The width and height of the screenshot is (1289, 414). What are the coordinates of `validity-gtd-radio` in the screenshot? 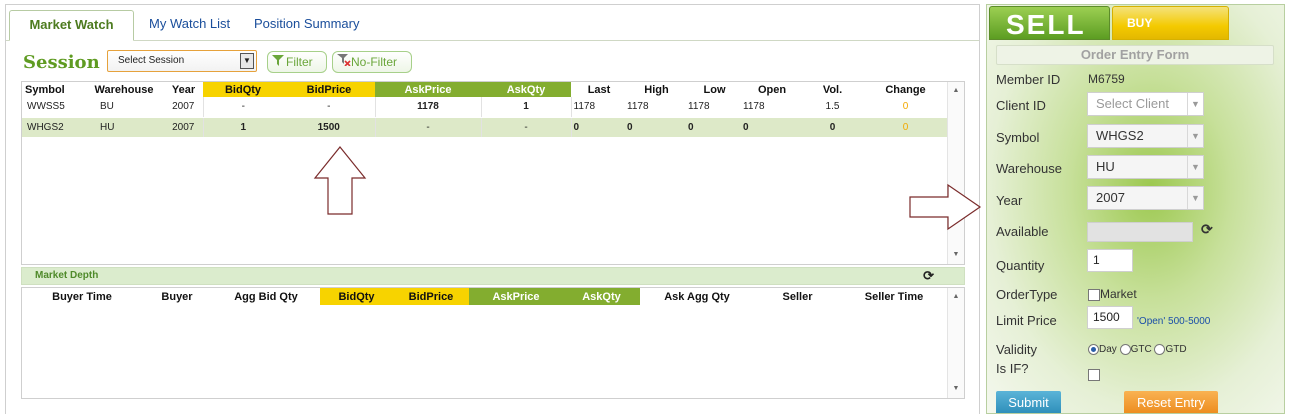 It's located at (1160, 349).